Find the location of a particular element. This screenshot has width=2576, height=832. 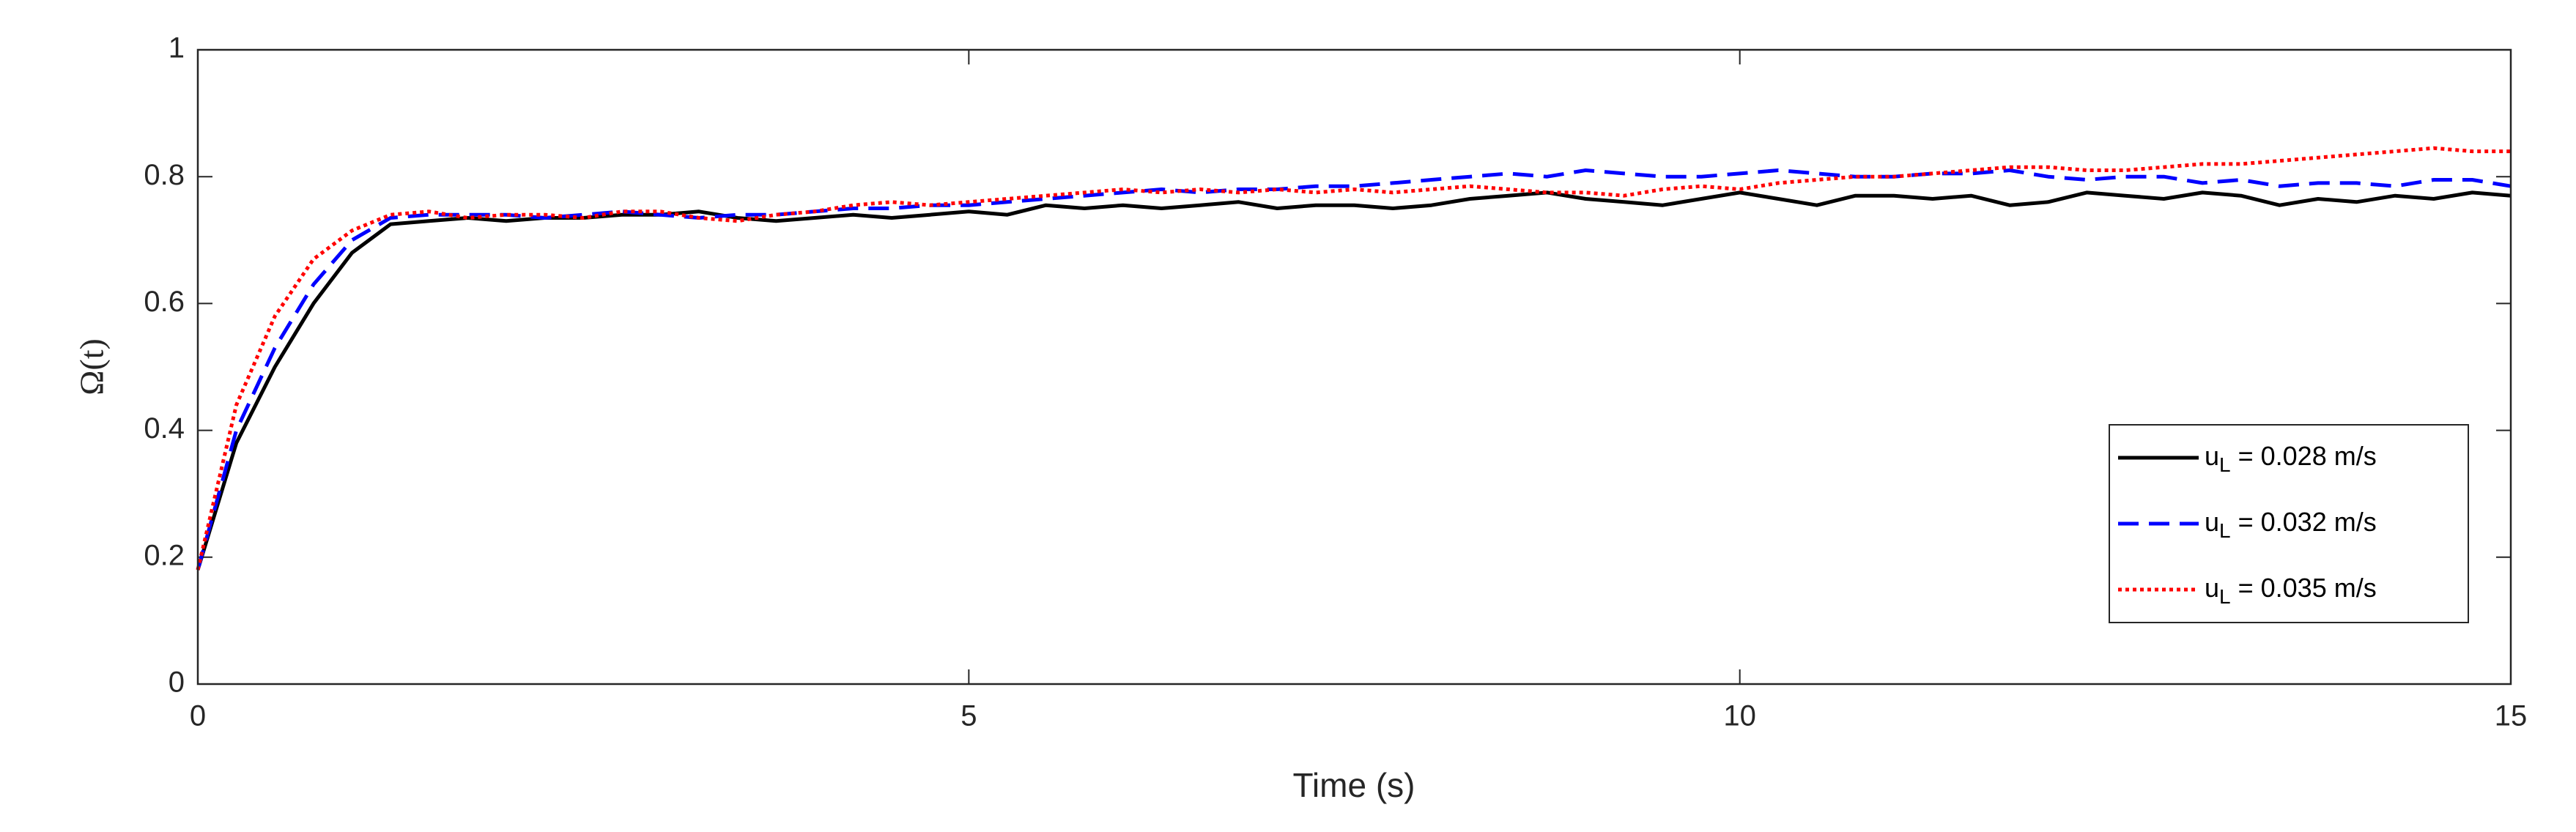

y-tick-label: 0.2 is located at coordinates (164, 555).